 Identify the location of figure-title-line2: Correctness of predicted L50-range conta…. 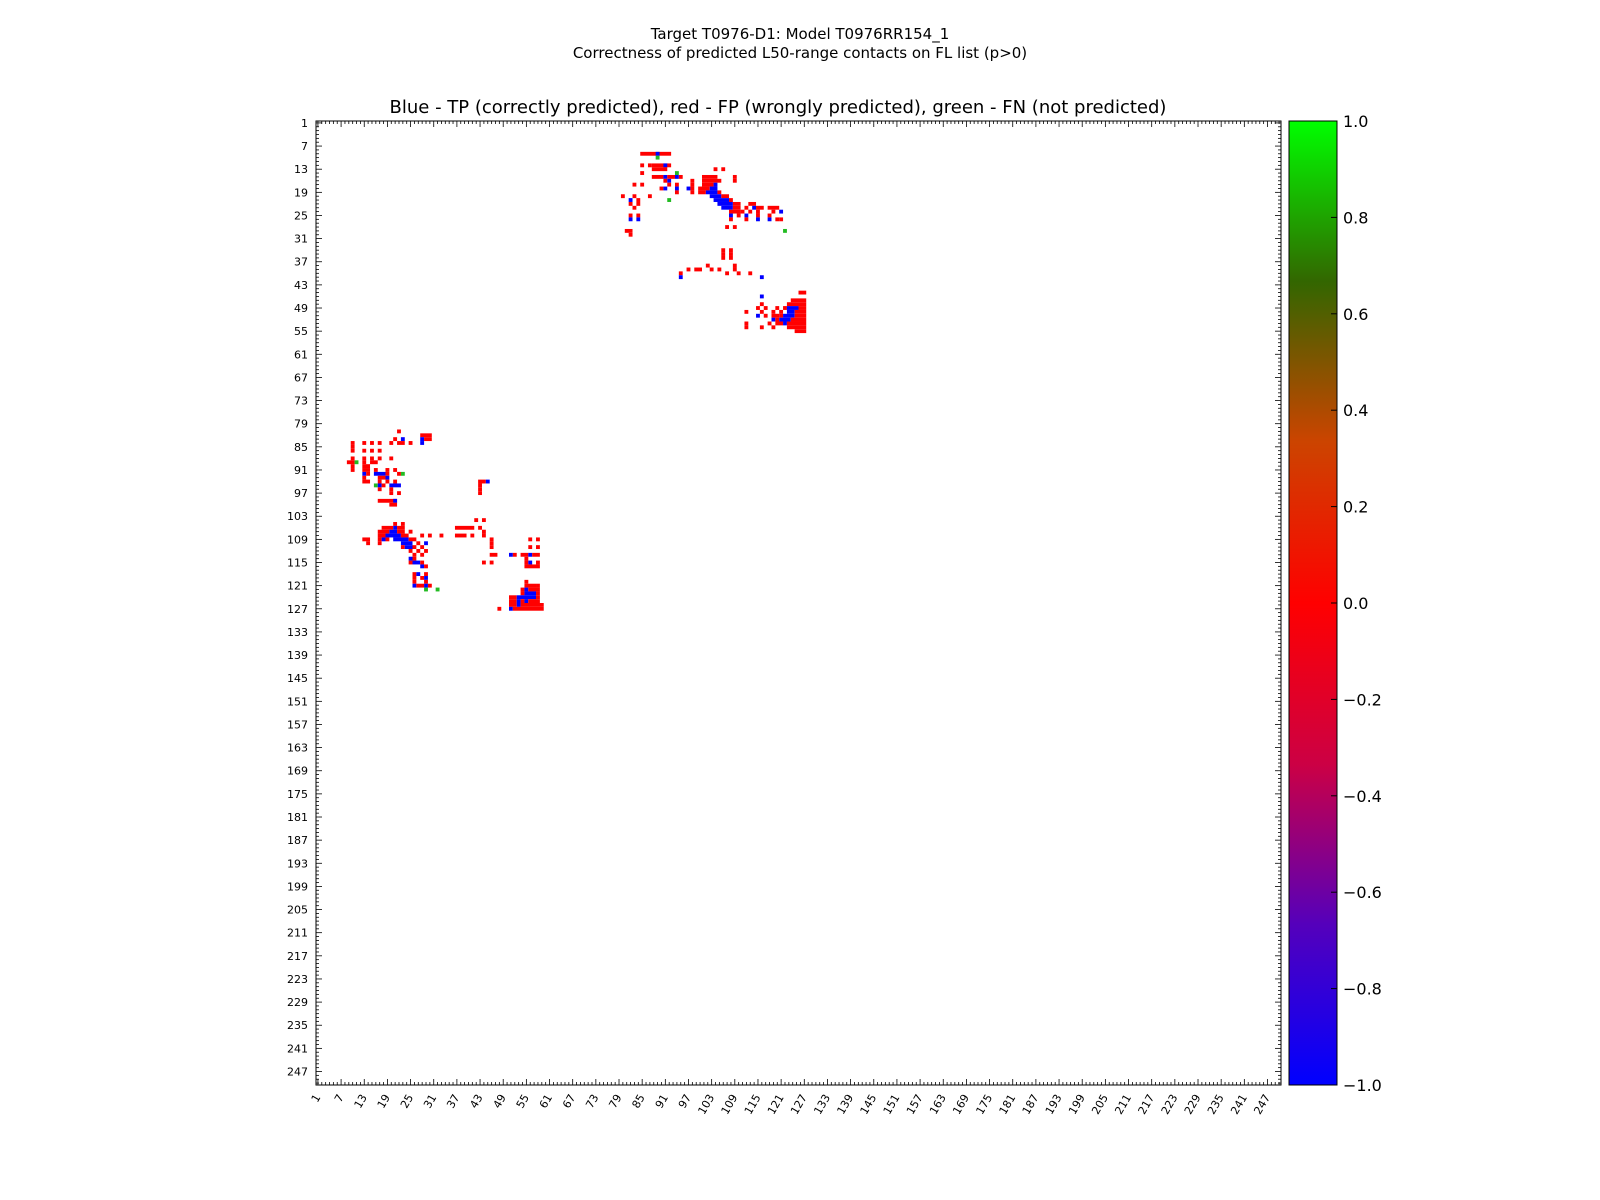
(800, 53).